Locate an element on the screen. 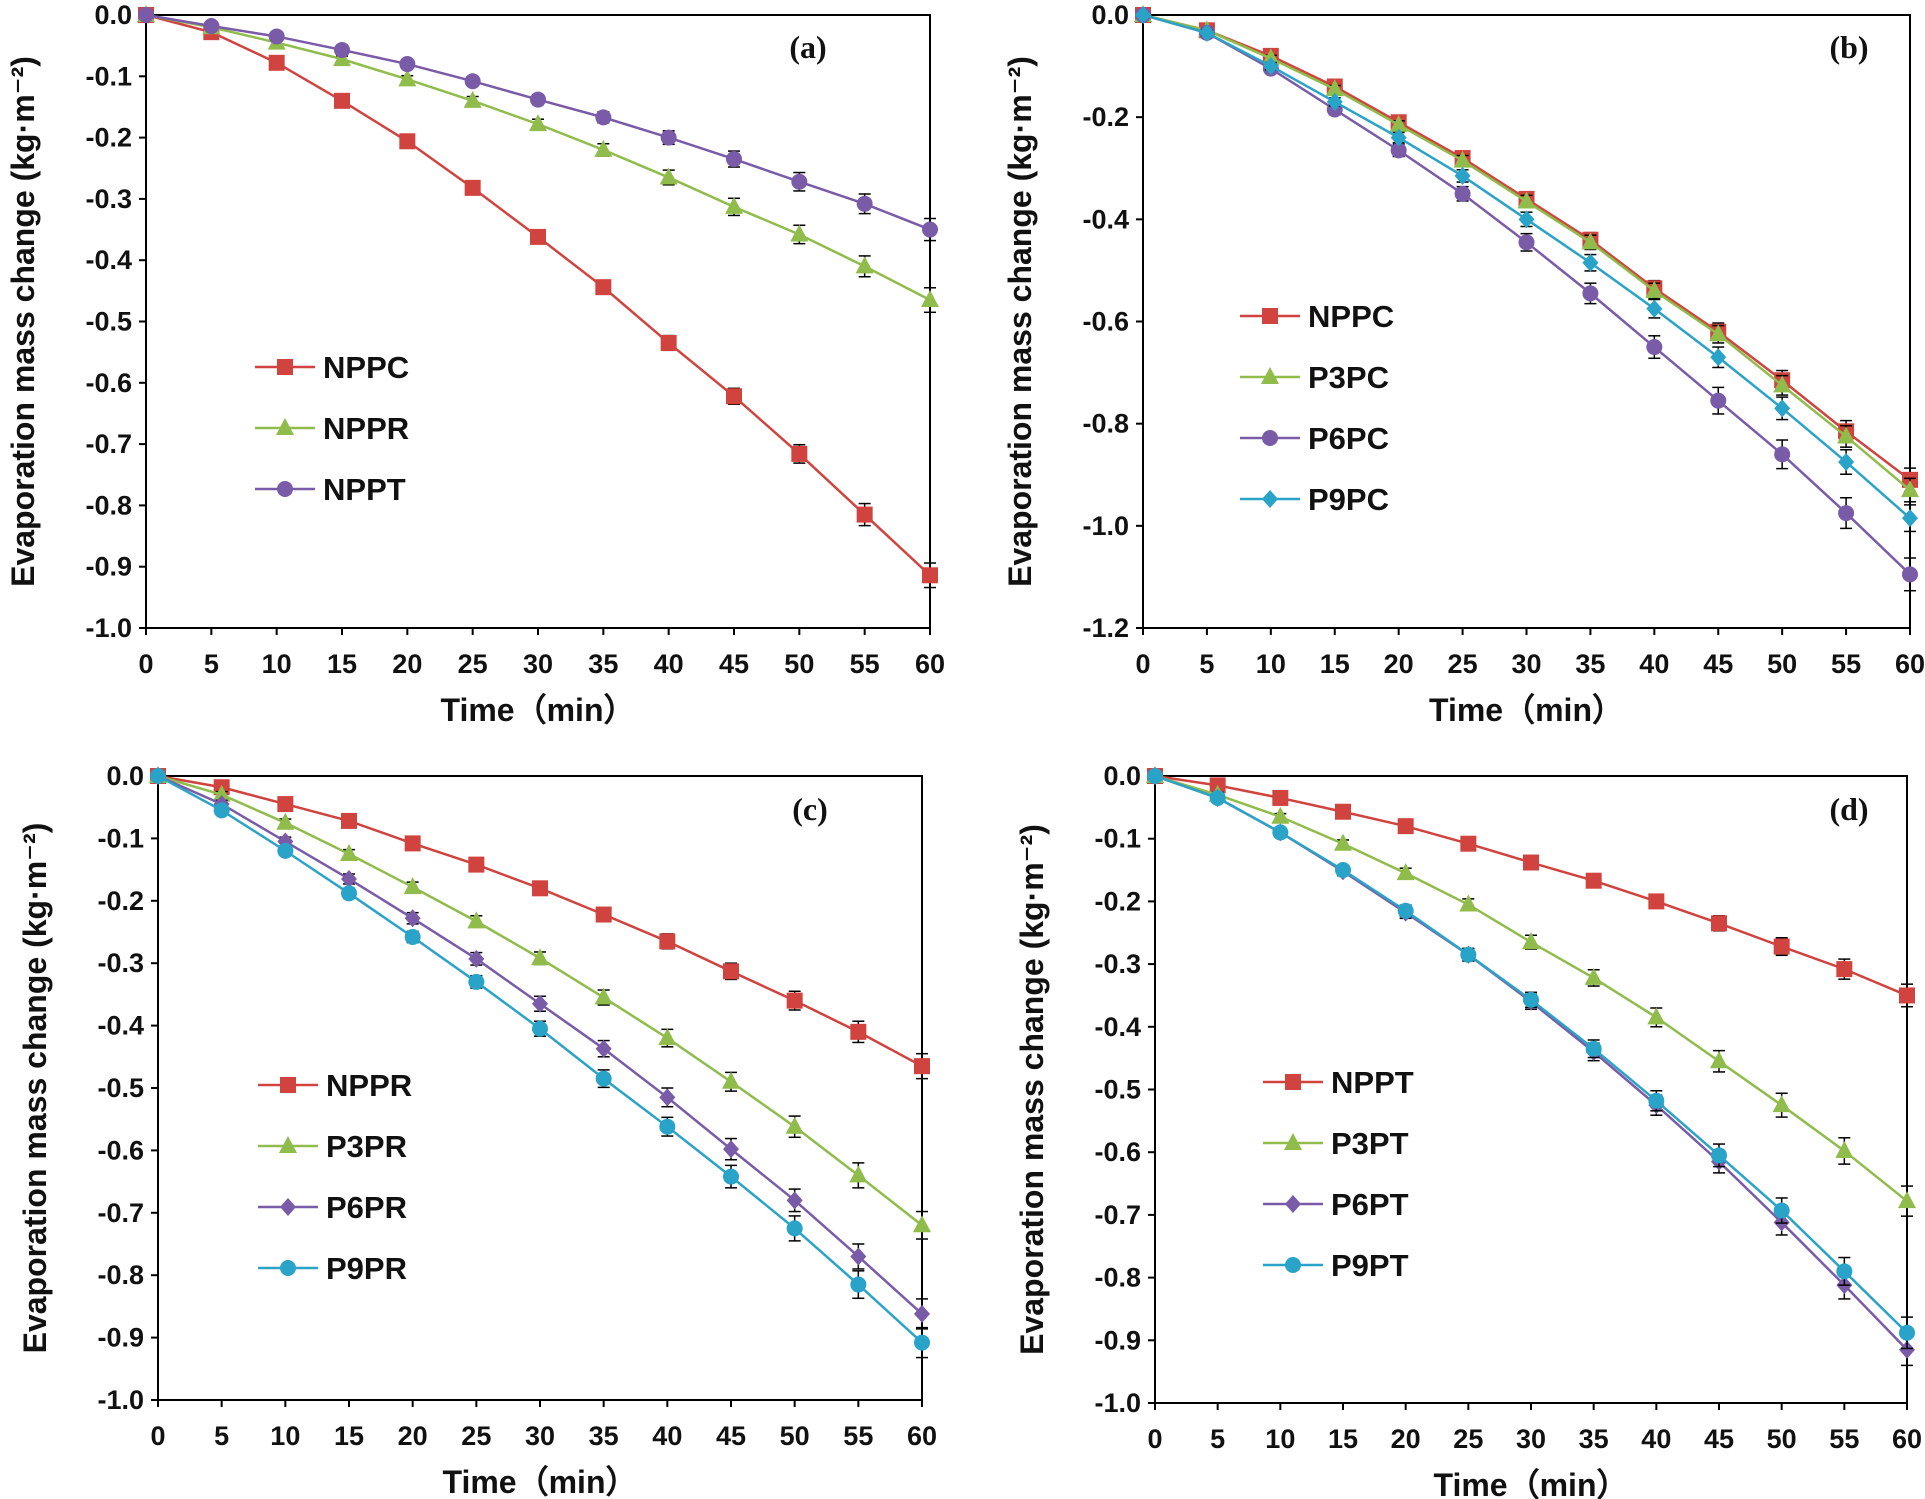 This screenshot has width=1925, height=1499. series-P9PC is located at coordinates (1526, 269).